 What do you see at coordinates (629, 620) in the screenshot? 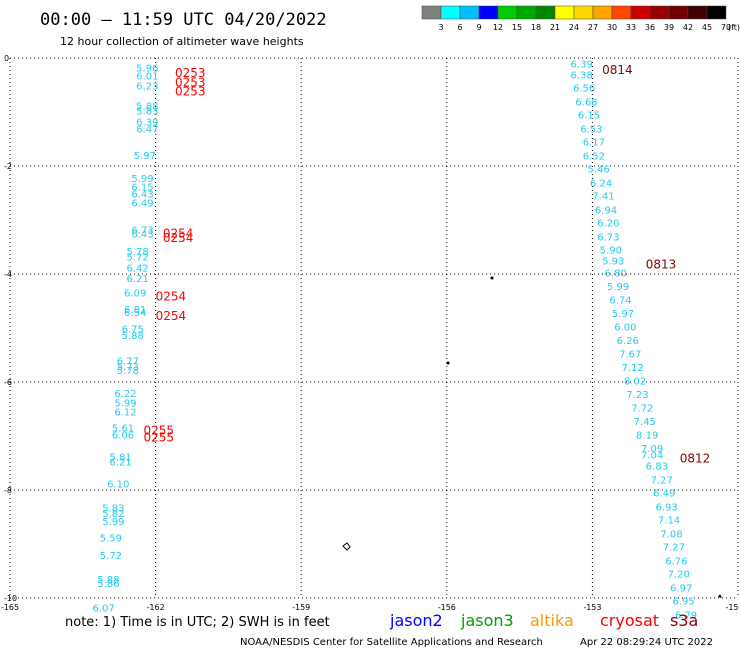
I see `satellite-name: cryosat` at bounding box center [629, 620].